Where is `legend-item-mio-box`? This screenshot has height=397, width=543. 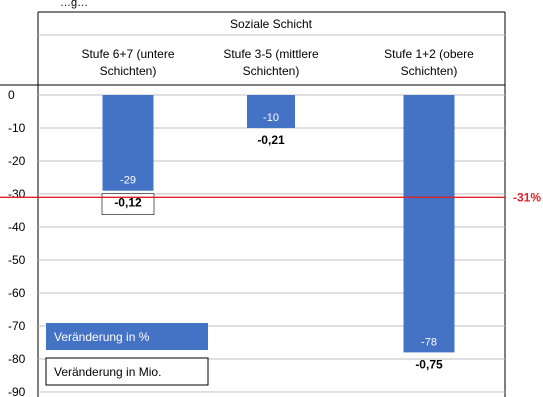 legend-item-mio-box is located at coordinates (127, 371).